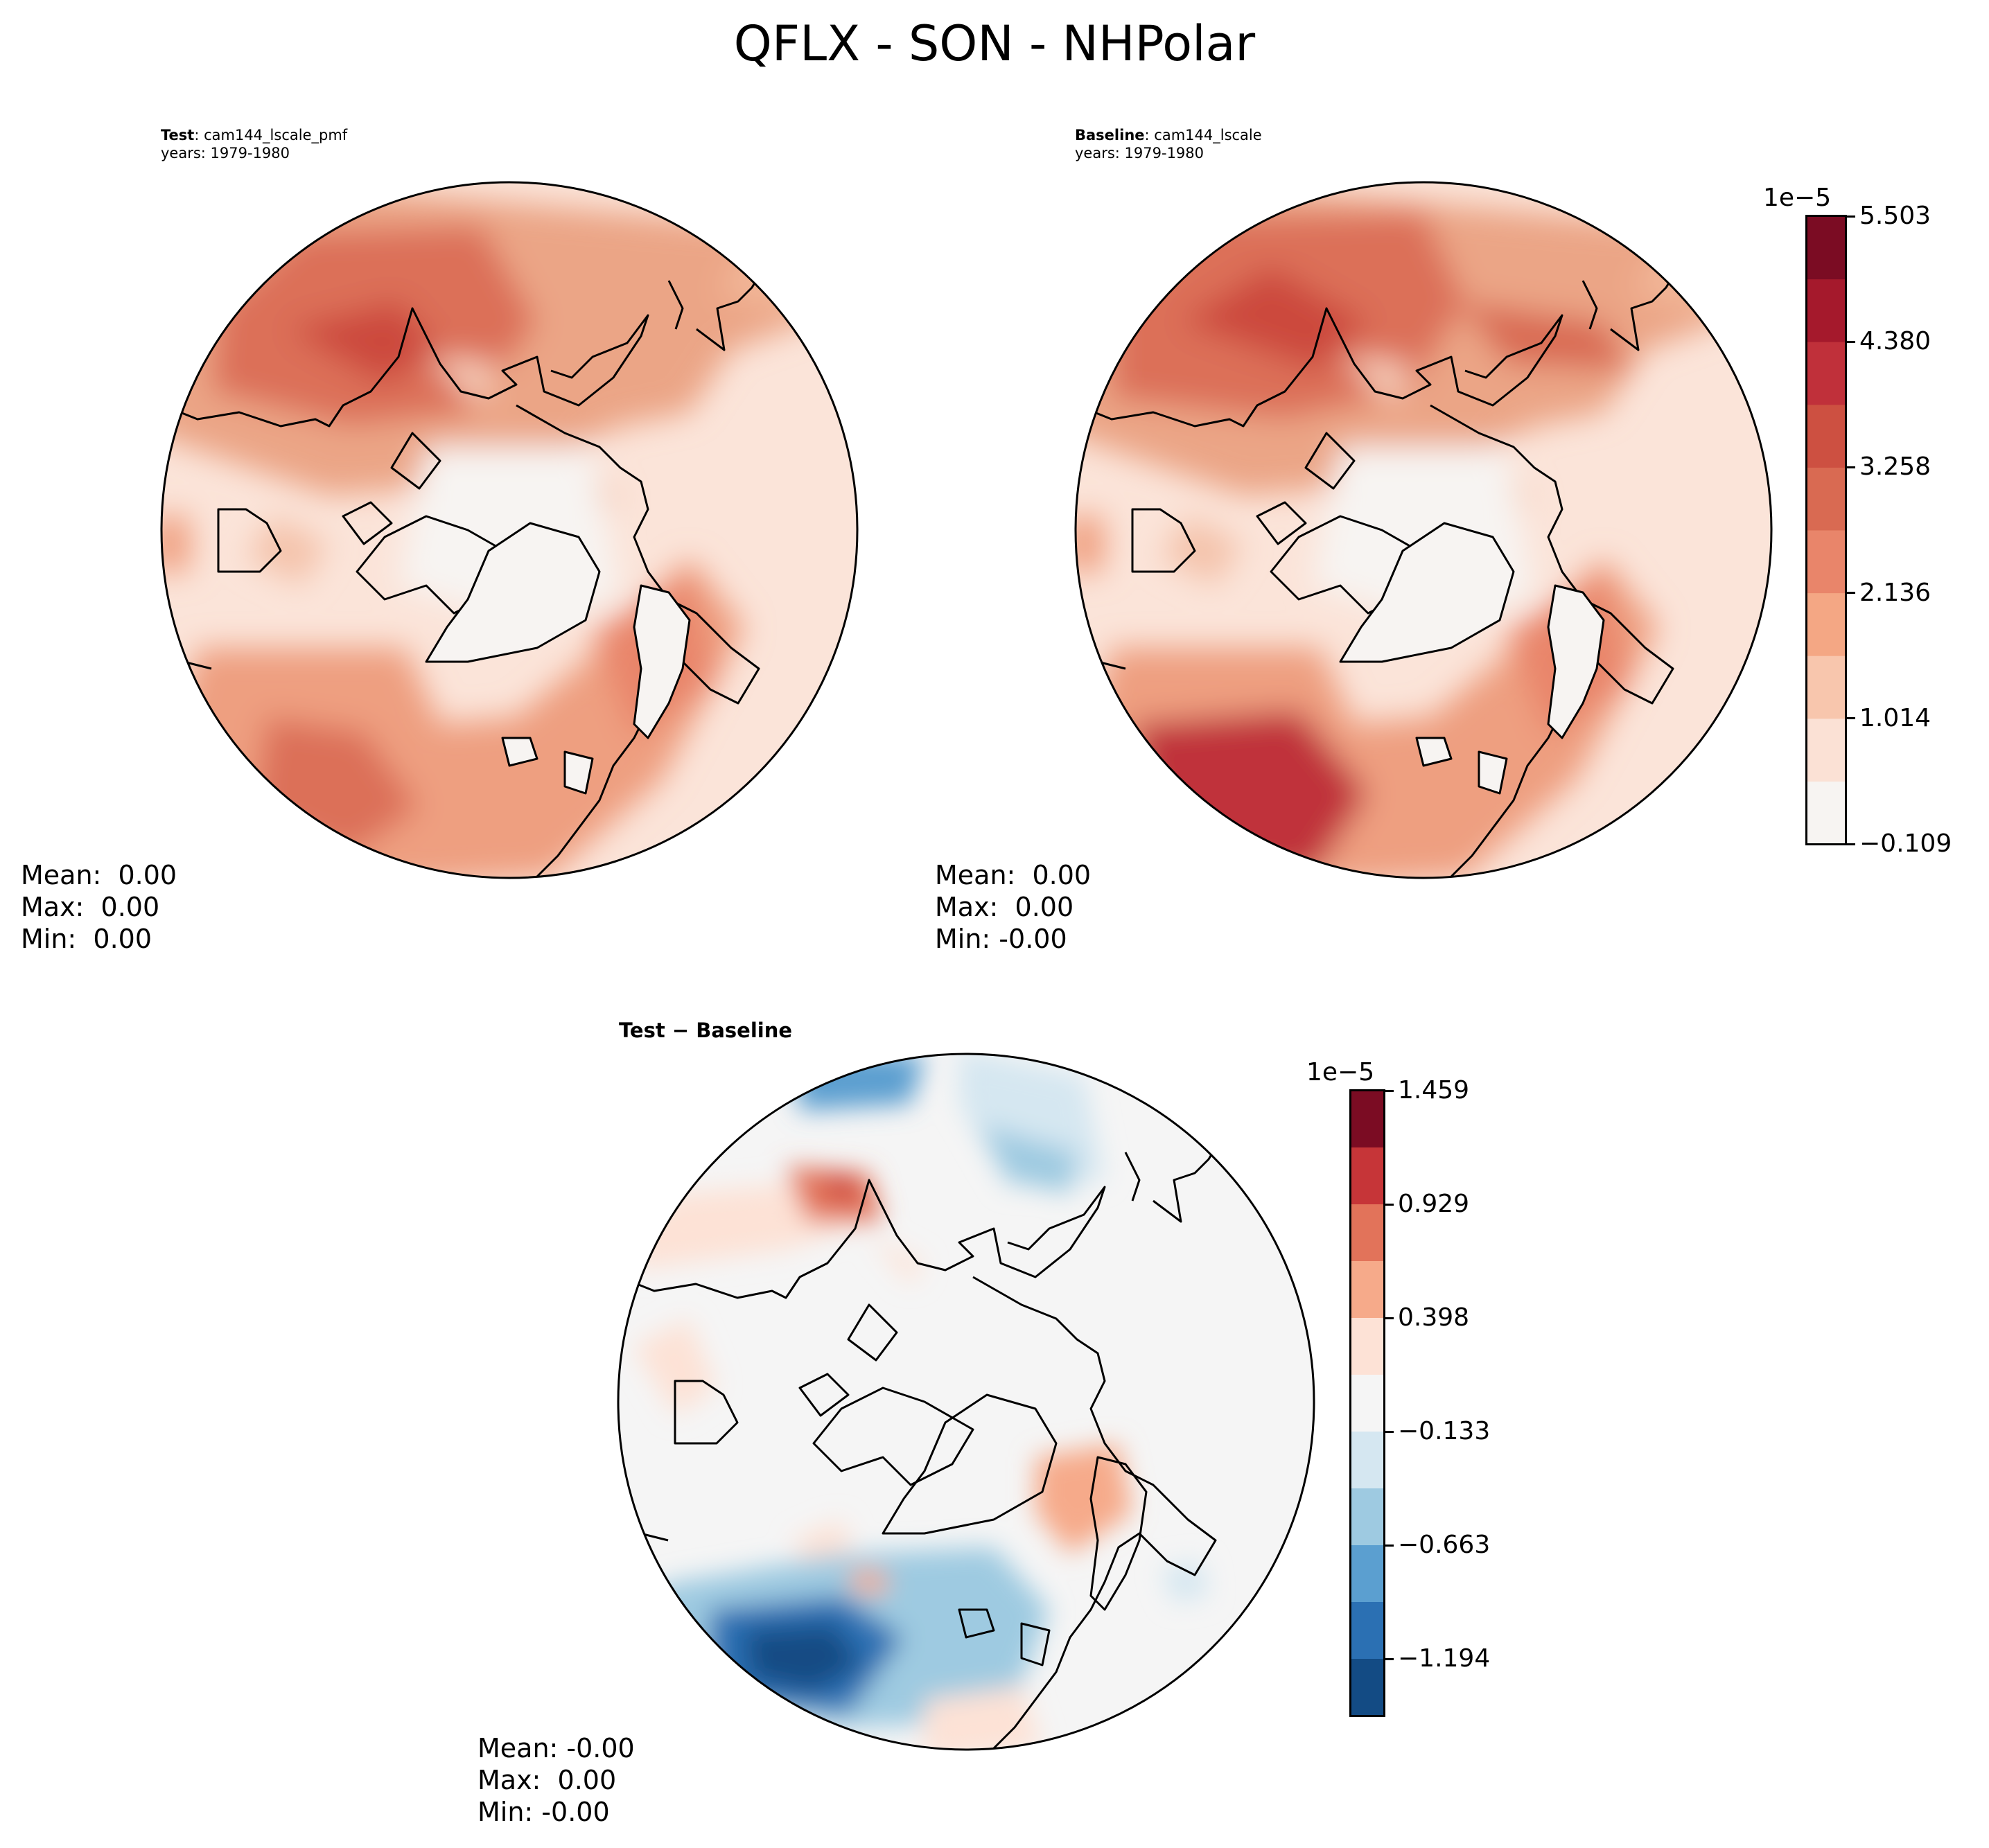 The width and height of the screenshot is (1989, 1848). I want to click on diff-colorbar-tick-label: −1.194, so click(1444, 1658).